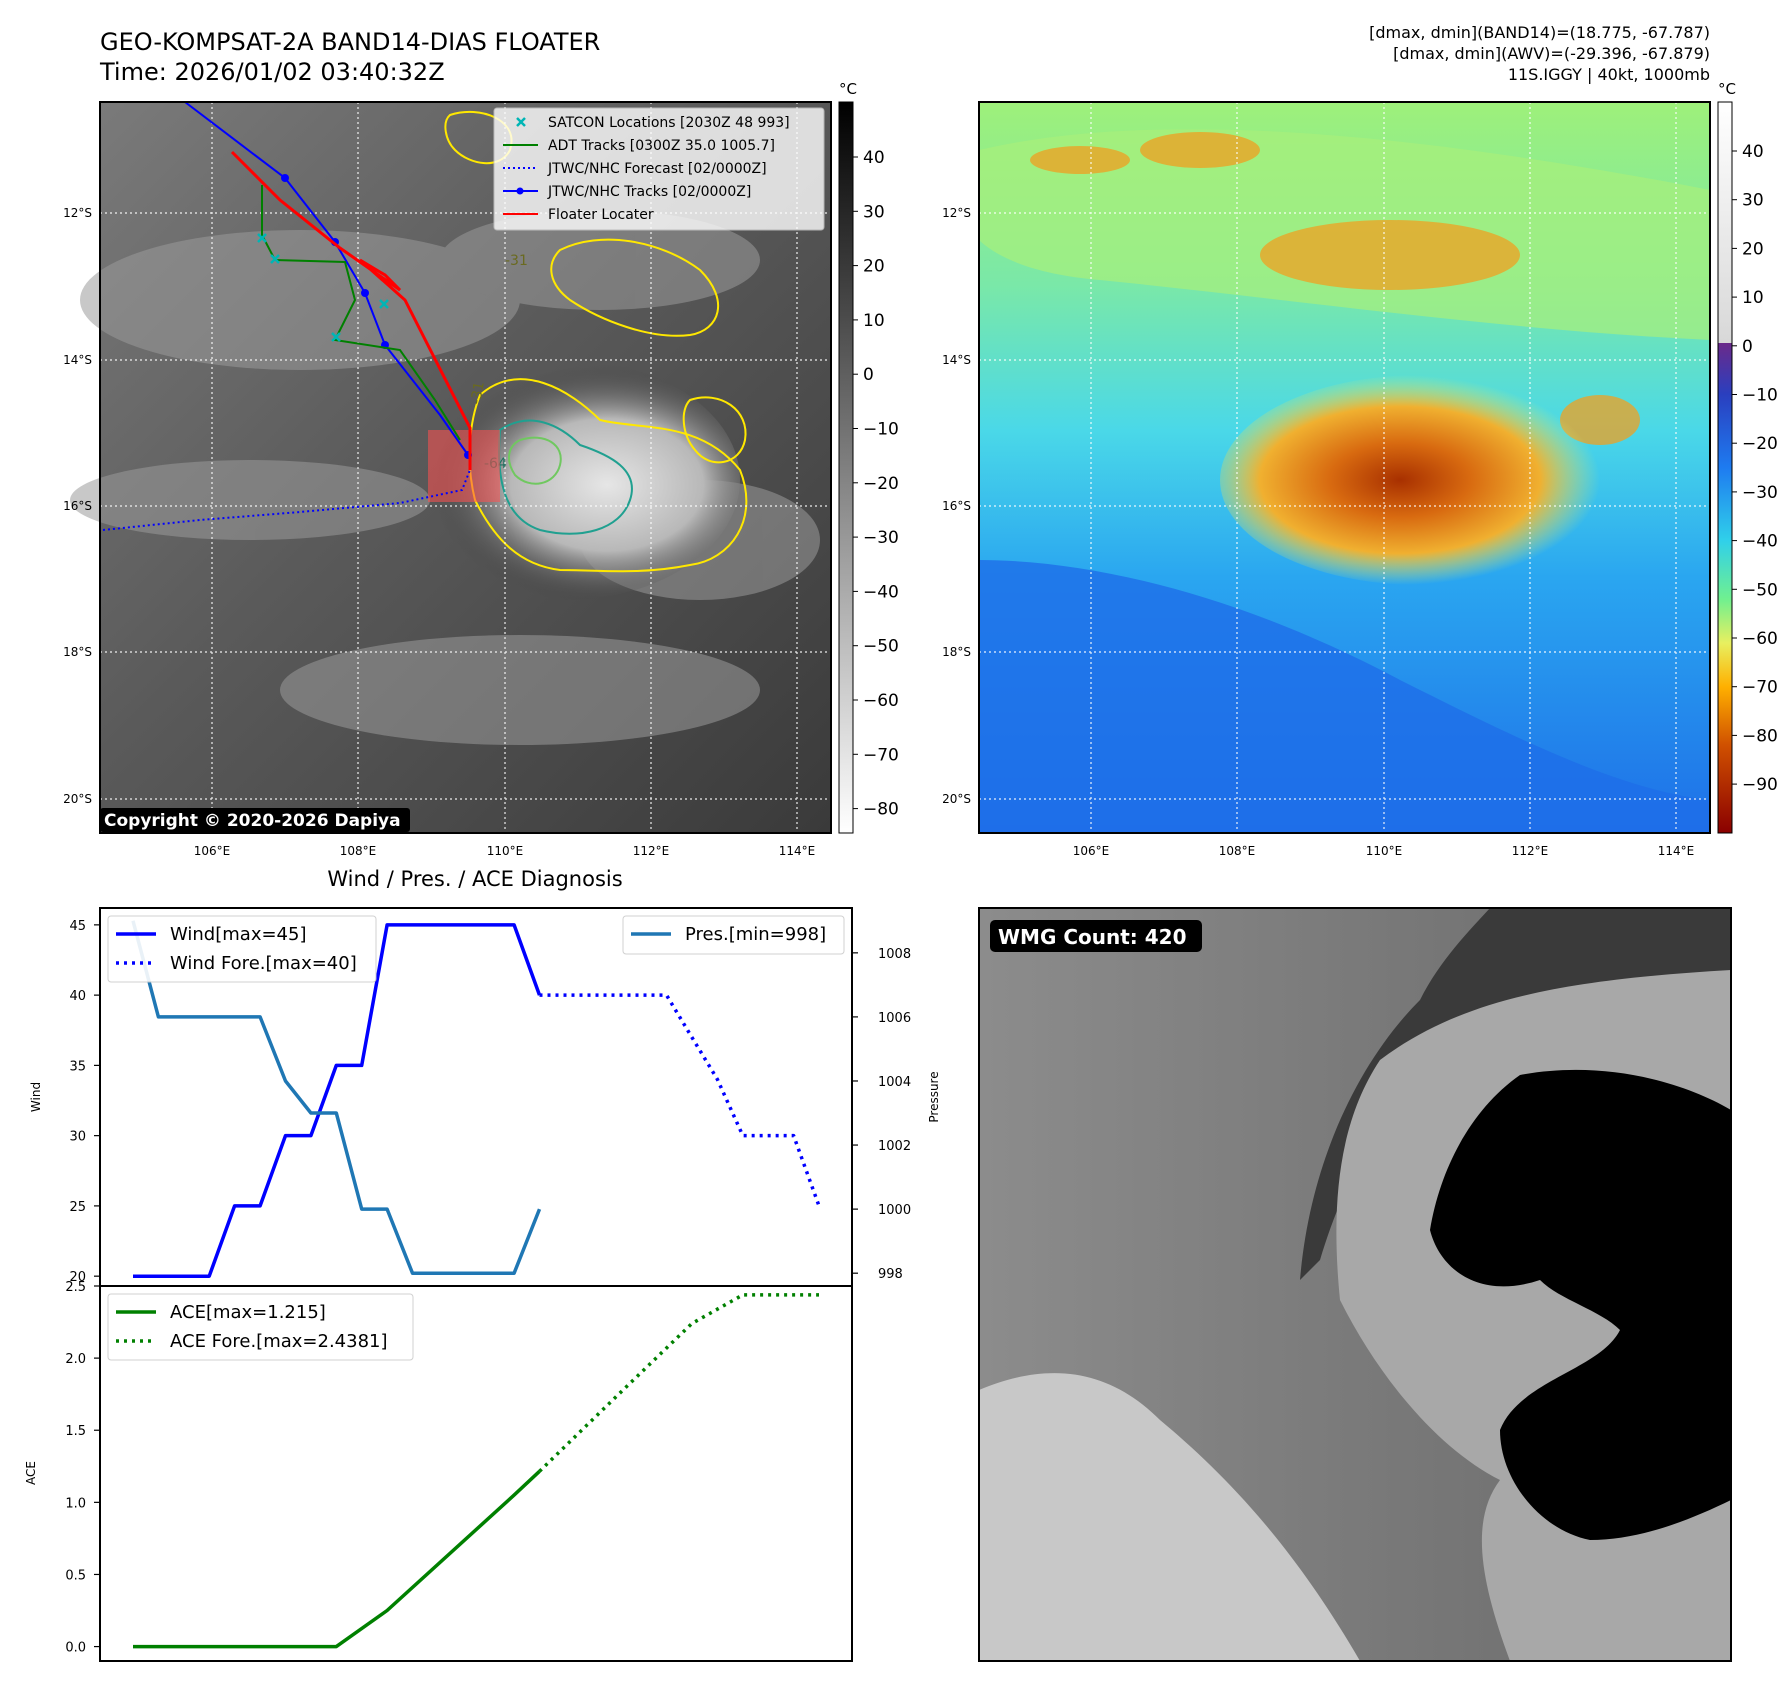  What do you see at coordinates (77, 1277) in the screenshot?
I see `wind-ytick-label: 20` at bounding box center [77, 1277].